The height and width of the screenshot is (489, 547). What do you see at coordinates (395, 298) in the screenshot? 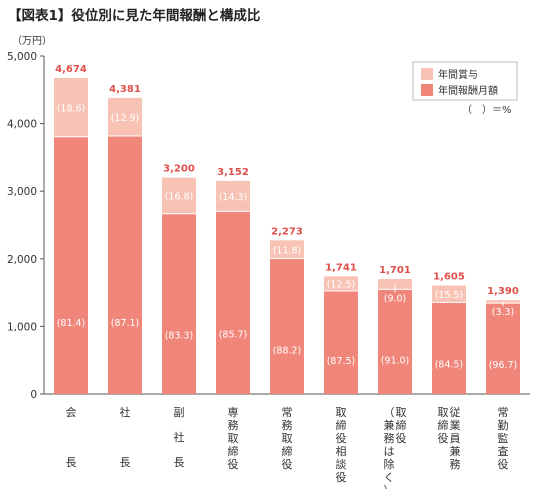
I see `bonus-pct-label: (9.0)` at bounding box center [395, 298].